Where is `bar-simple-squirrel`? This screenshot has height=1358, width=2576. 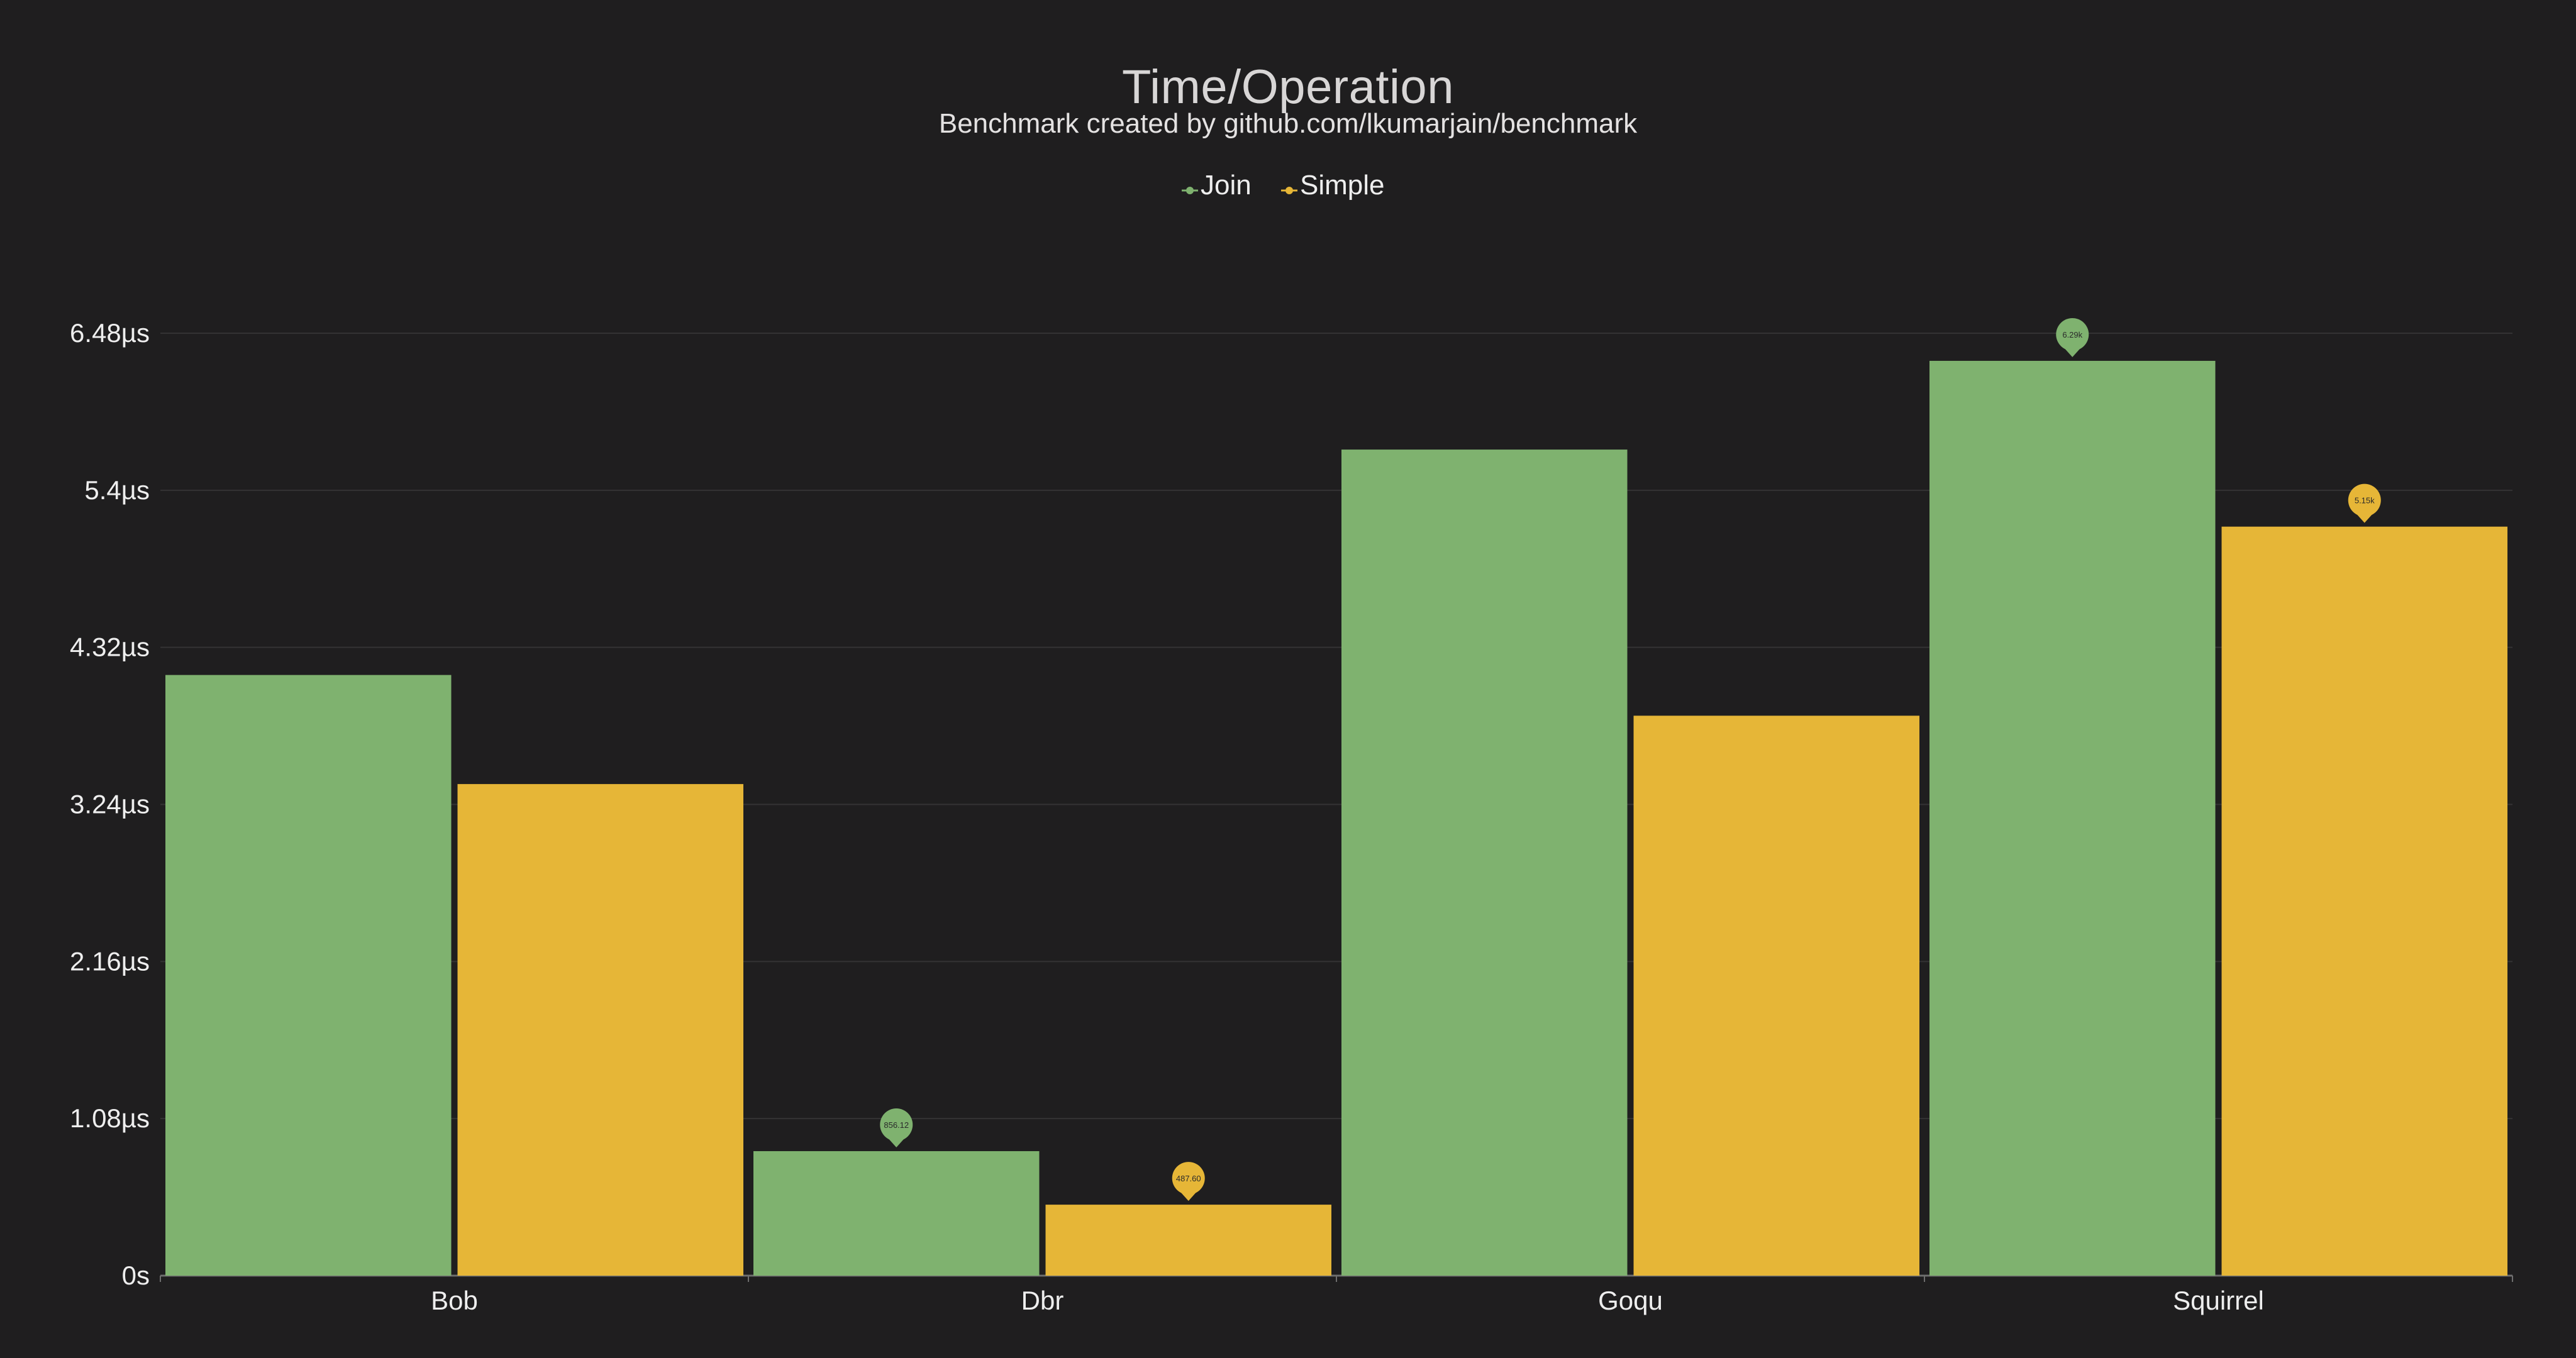 bar-simple-squirrel is located at coordinates (2364, 901).